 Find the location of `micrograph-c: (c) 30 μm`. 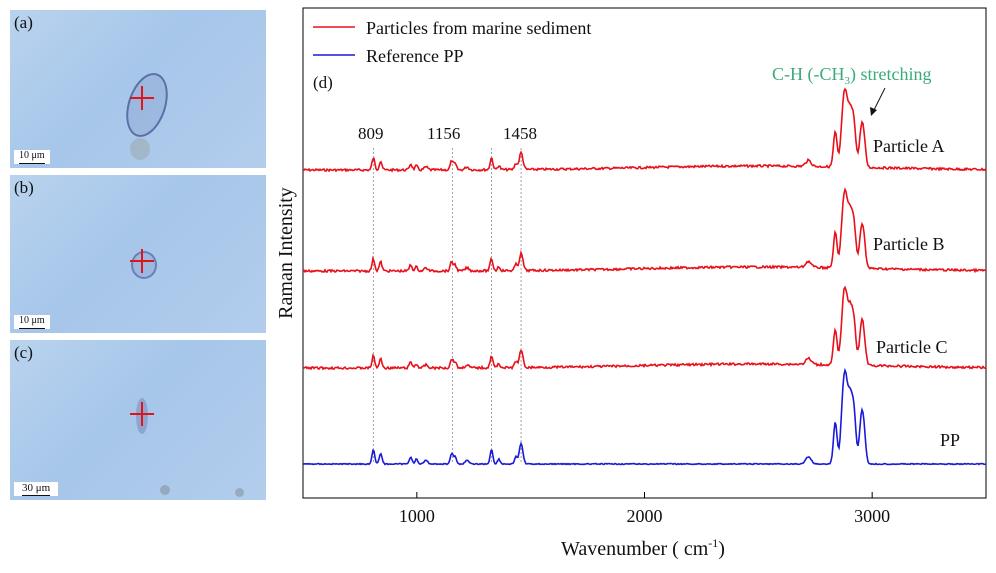

micrograph-c: (c) 30 μm is located at coordinates (138, 420).